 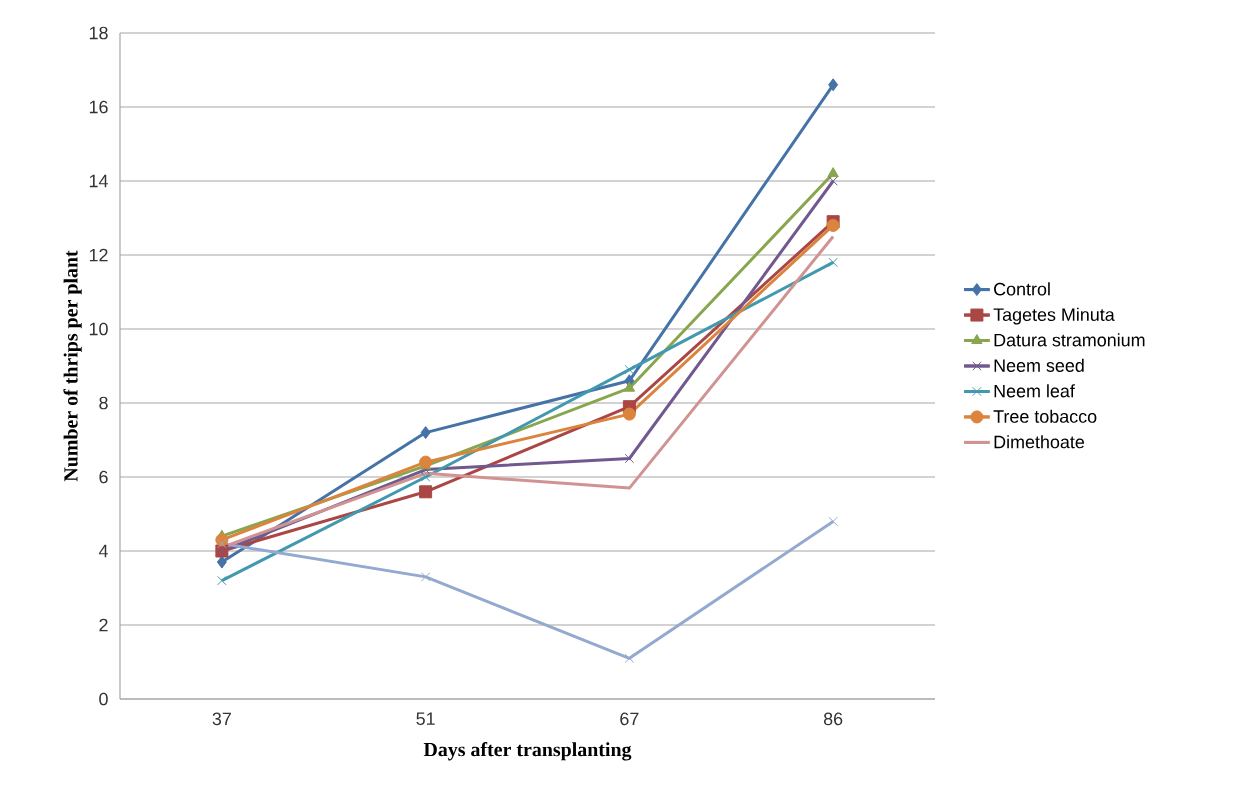 What do you see at coordinates (98, 255) in the screenshot?
I see `y-tick-label: 12` at bounding box center [98, 255].